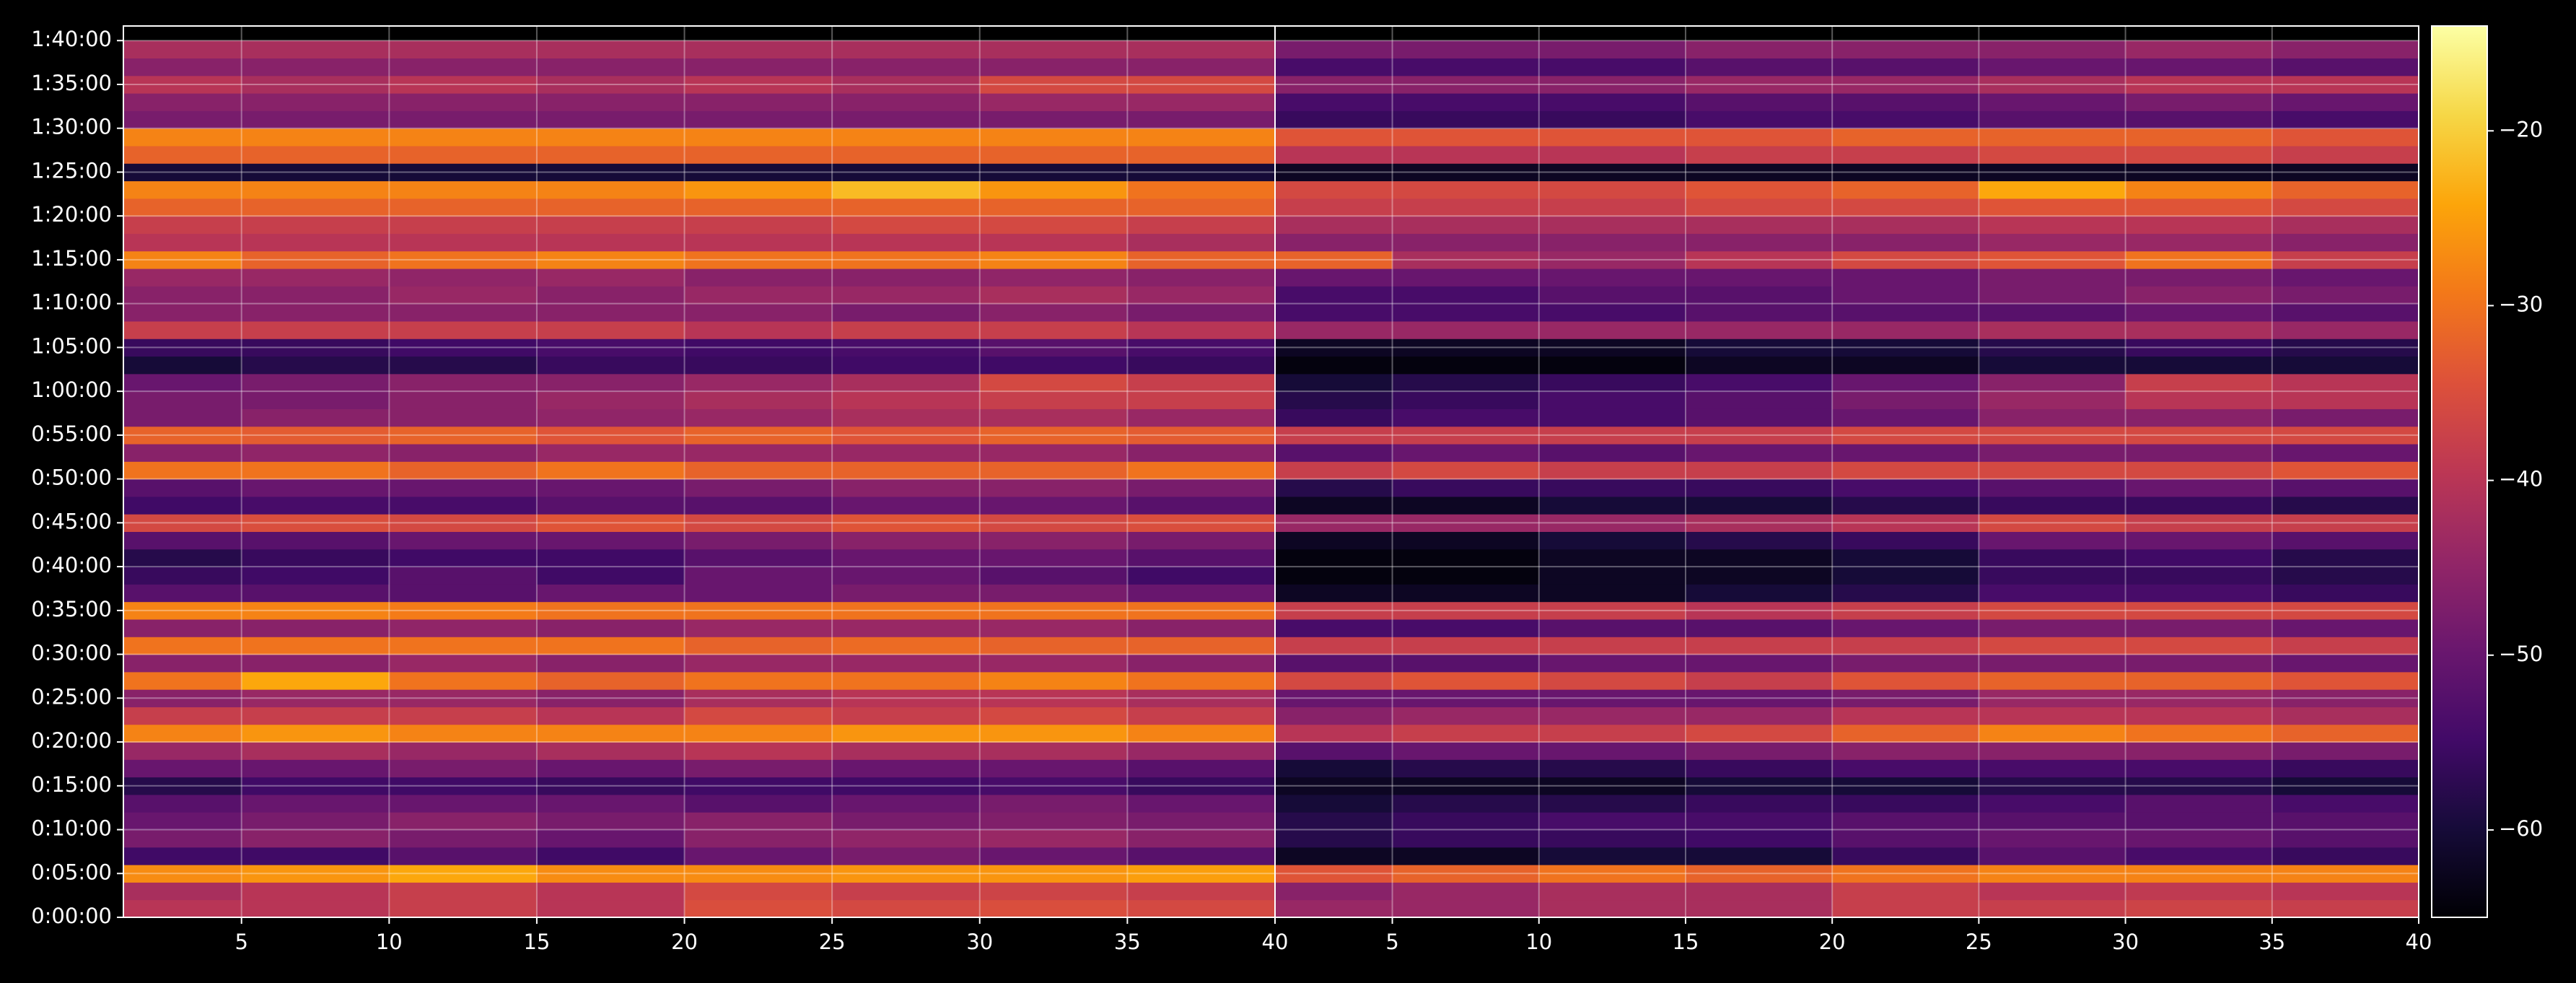 The width and height of the screenshot is (2576, 983). Describe the element at coordinates (71, 83) in the screenshot. I see `y-tick-label: 1:35:00` at that location.